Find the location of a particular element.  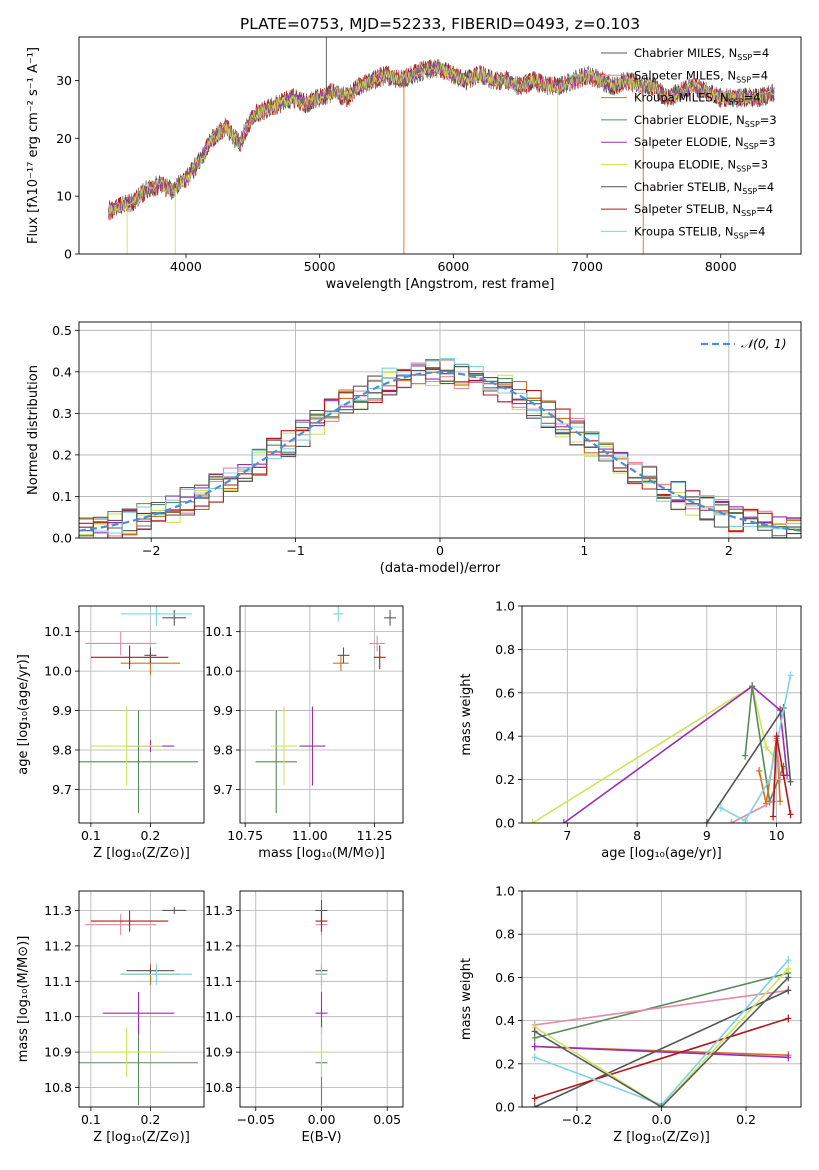

y-tick-label: 0.3 is located at coordinates (62, 413).